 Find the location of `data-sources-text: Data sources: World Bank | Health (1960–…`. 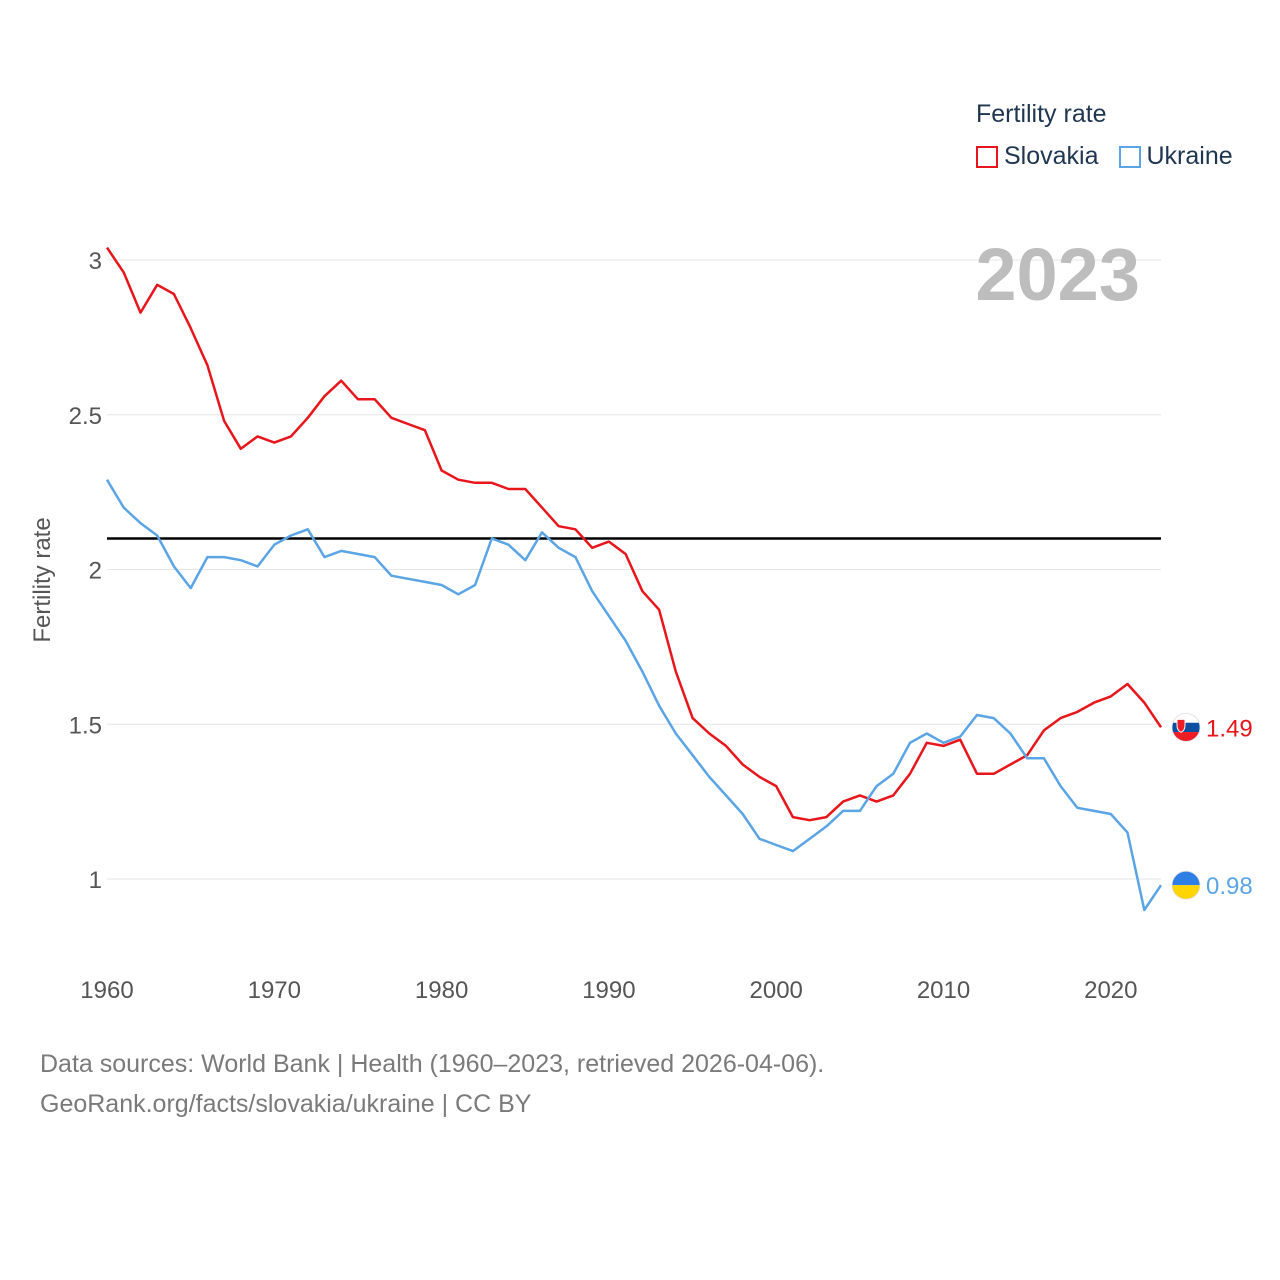

data-sources-text: Data sources: World Bank | Health (1960–… is located at coordinates (432, 1064).